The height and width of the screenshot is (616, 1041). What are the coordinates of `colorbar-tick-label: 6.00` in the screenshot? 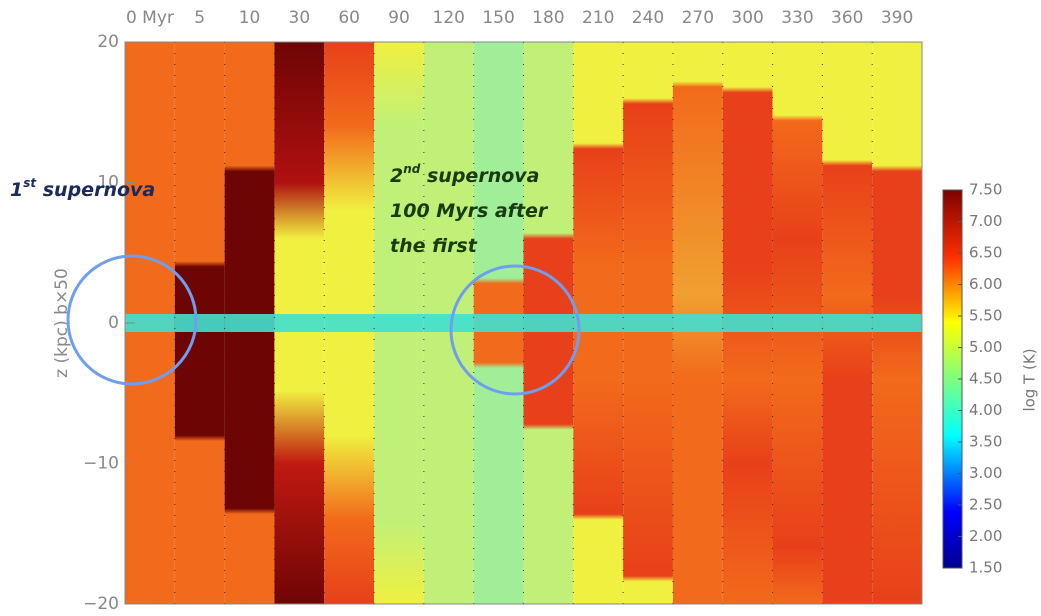 It's located at (985, 284).